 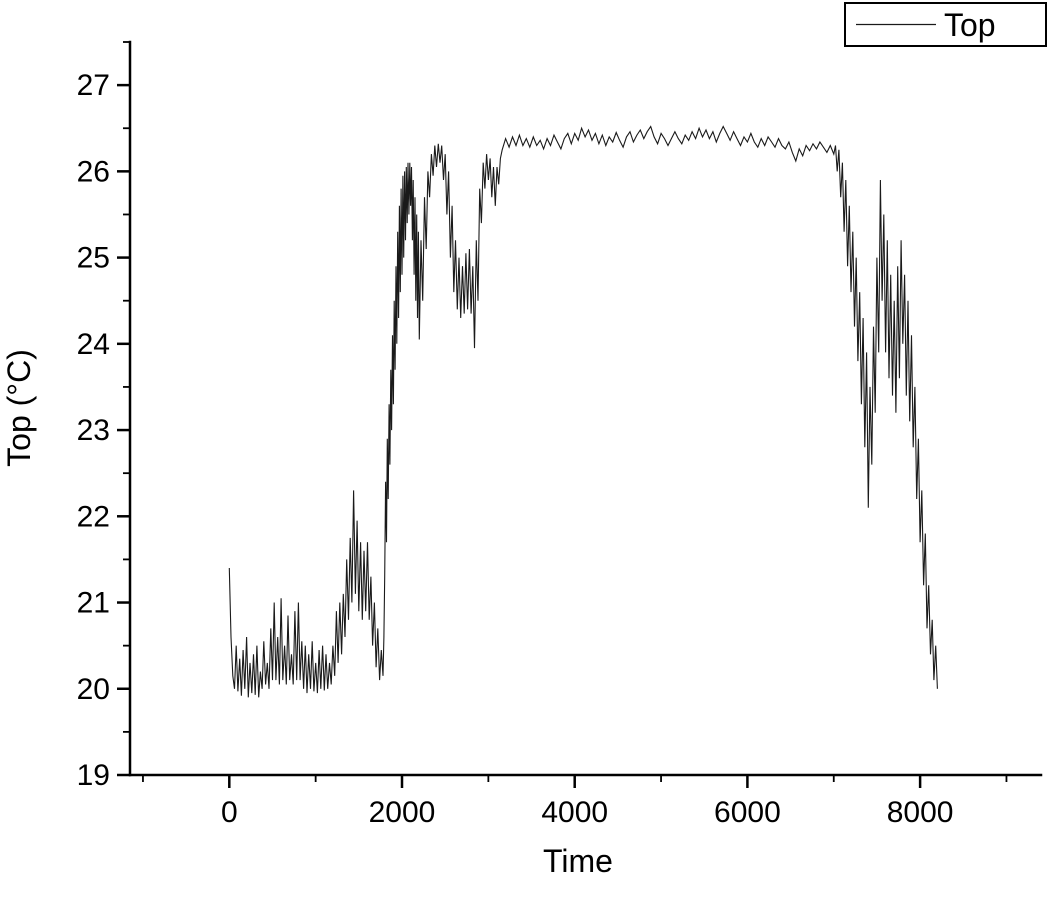 I want to click on legend: Top, so click(x=945, y=24).